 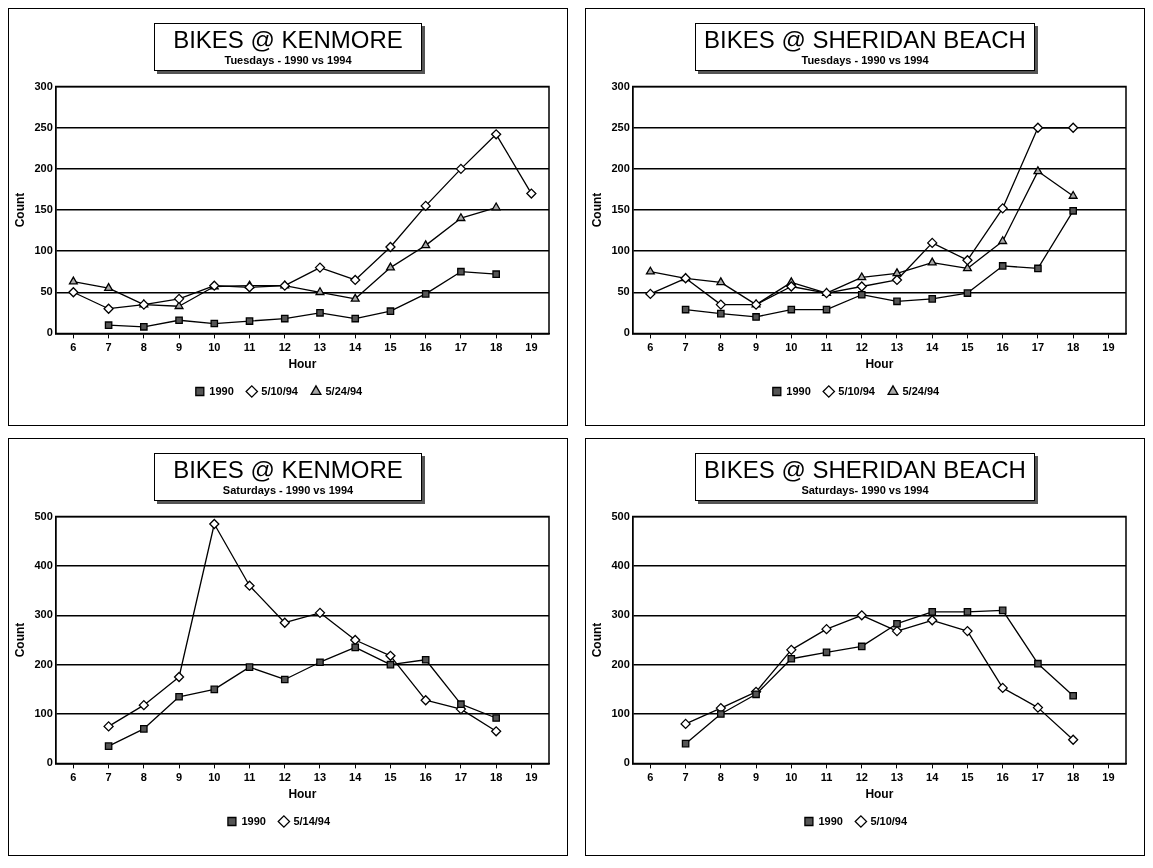 What do you see at coordinates (288, 490) in the screenshot?
I see `chart-subtitle: Saturdays - 1990 vs 1994` at bounding box center [288, 490].